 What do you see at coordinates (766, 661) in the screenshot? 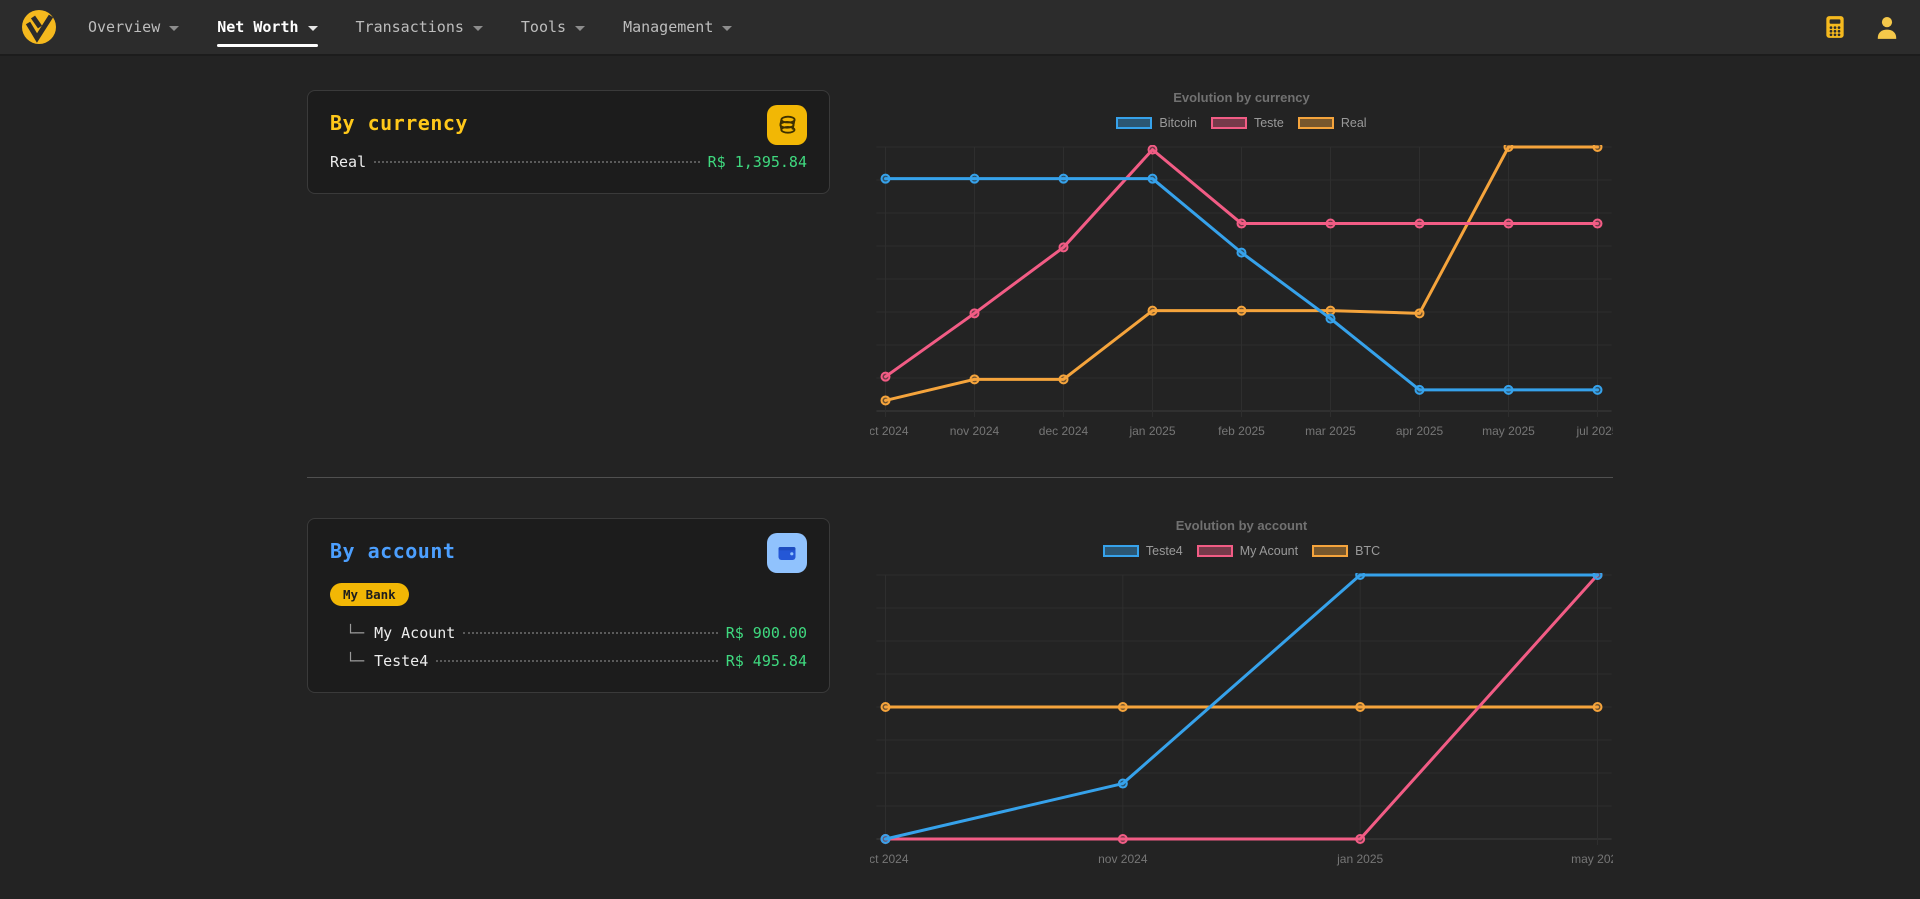
I see `account-value: R$ 495.84` at bounding box center [766, 661].